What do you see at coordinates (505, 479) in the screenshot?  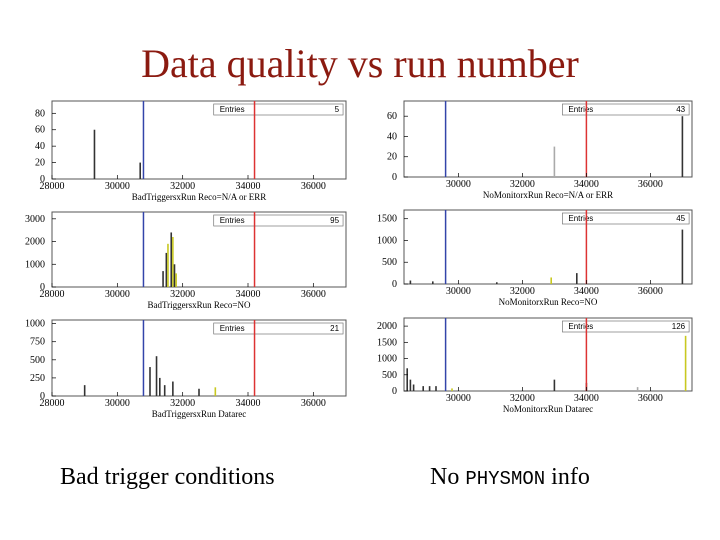 I see `caption-physmon: PHYSMON` at bounding box center [505, 479].